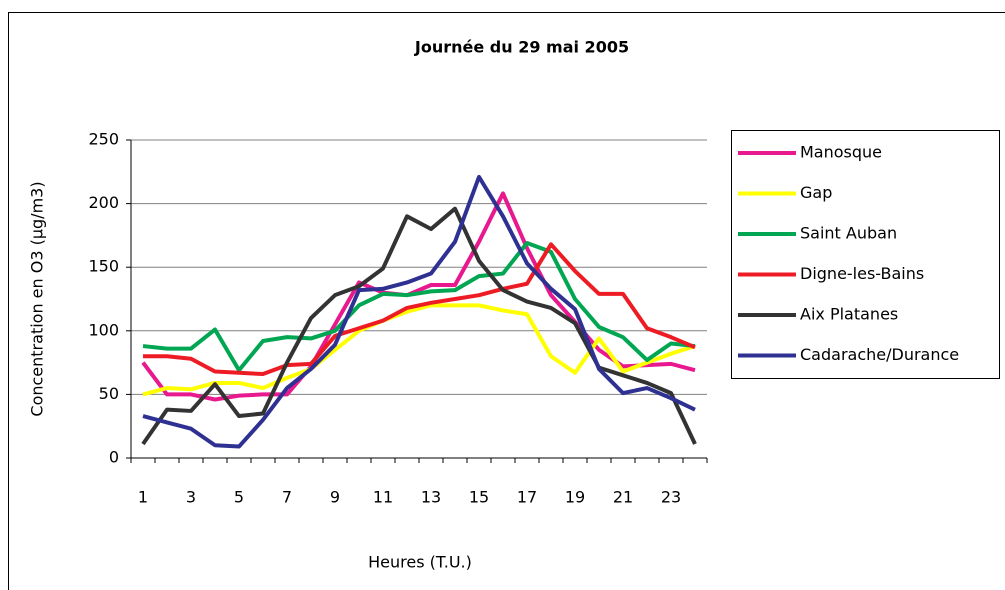 The width and height of the screenshot is (1005, 590). I want to click on x-tick-label: 21, so click(623, 497).